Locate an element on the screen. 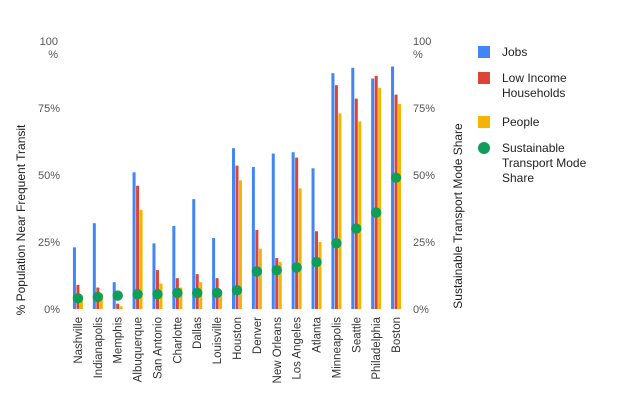 The height and width of the screenshot is (402, 620). category-label: San Antonio is located at coordinates (158, 348).